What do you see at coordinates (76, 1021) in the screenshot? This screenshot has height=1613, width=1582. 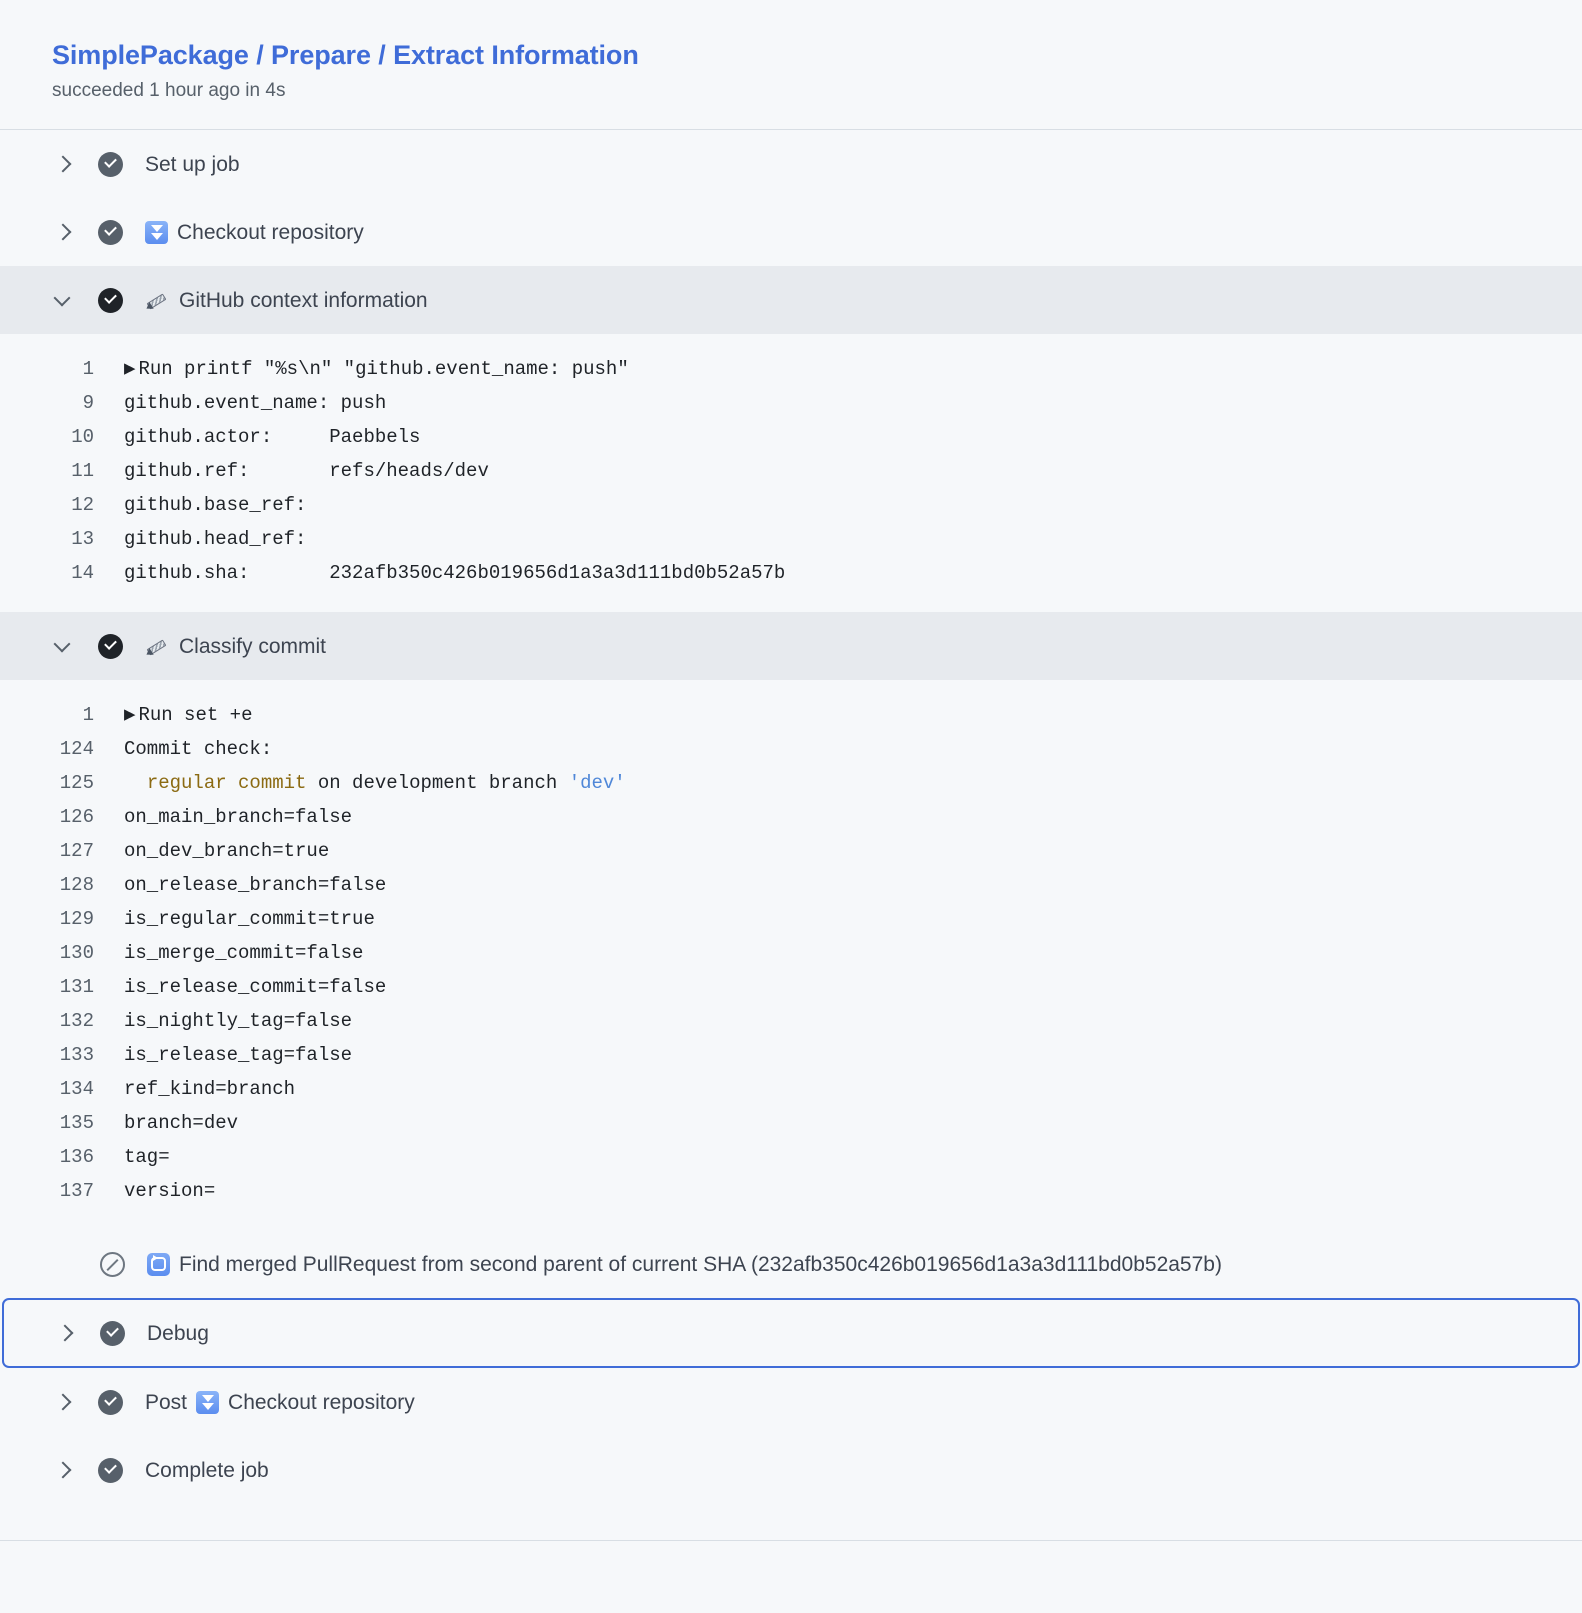 I see `log-line-number: 132` at bounding box center [76, 1021].